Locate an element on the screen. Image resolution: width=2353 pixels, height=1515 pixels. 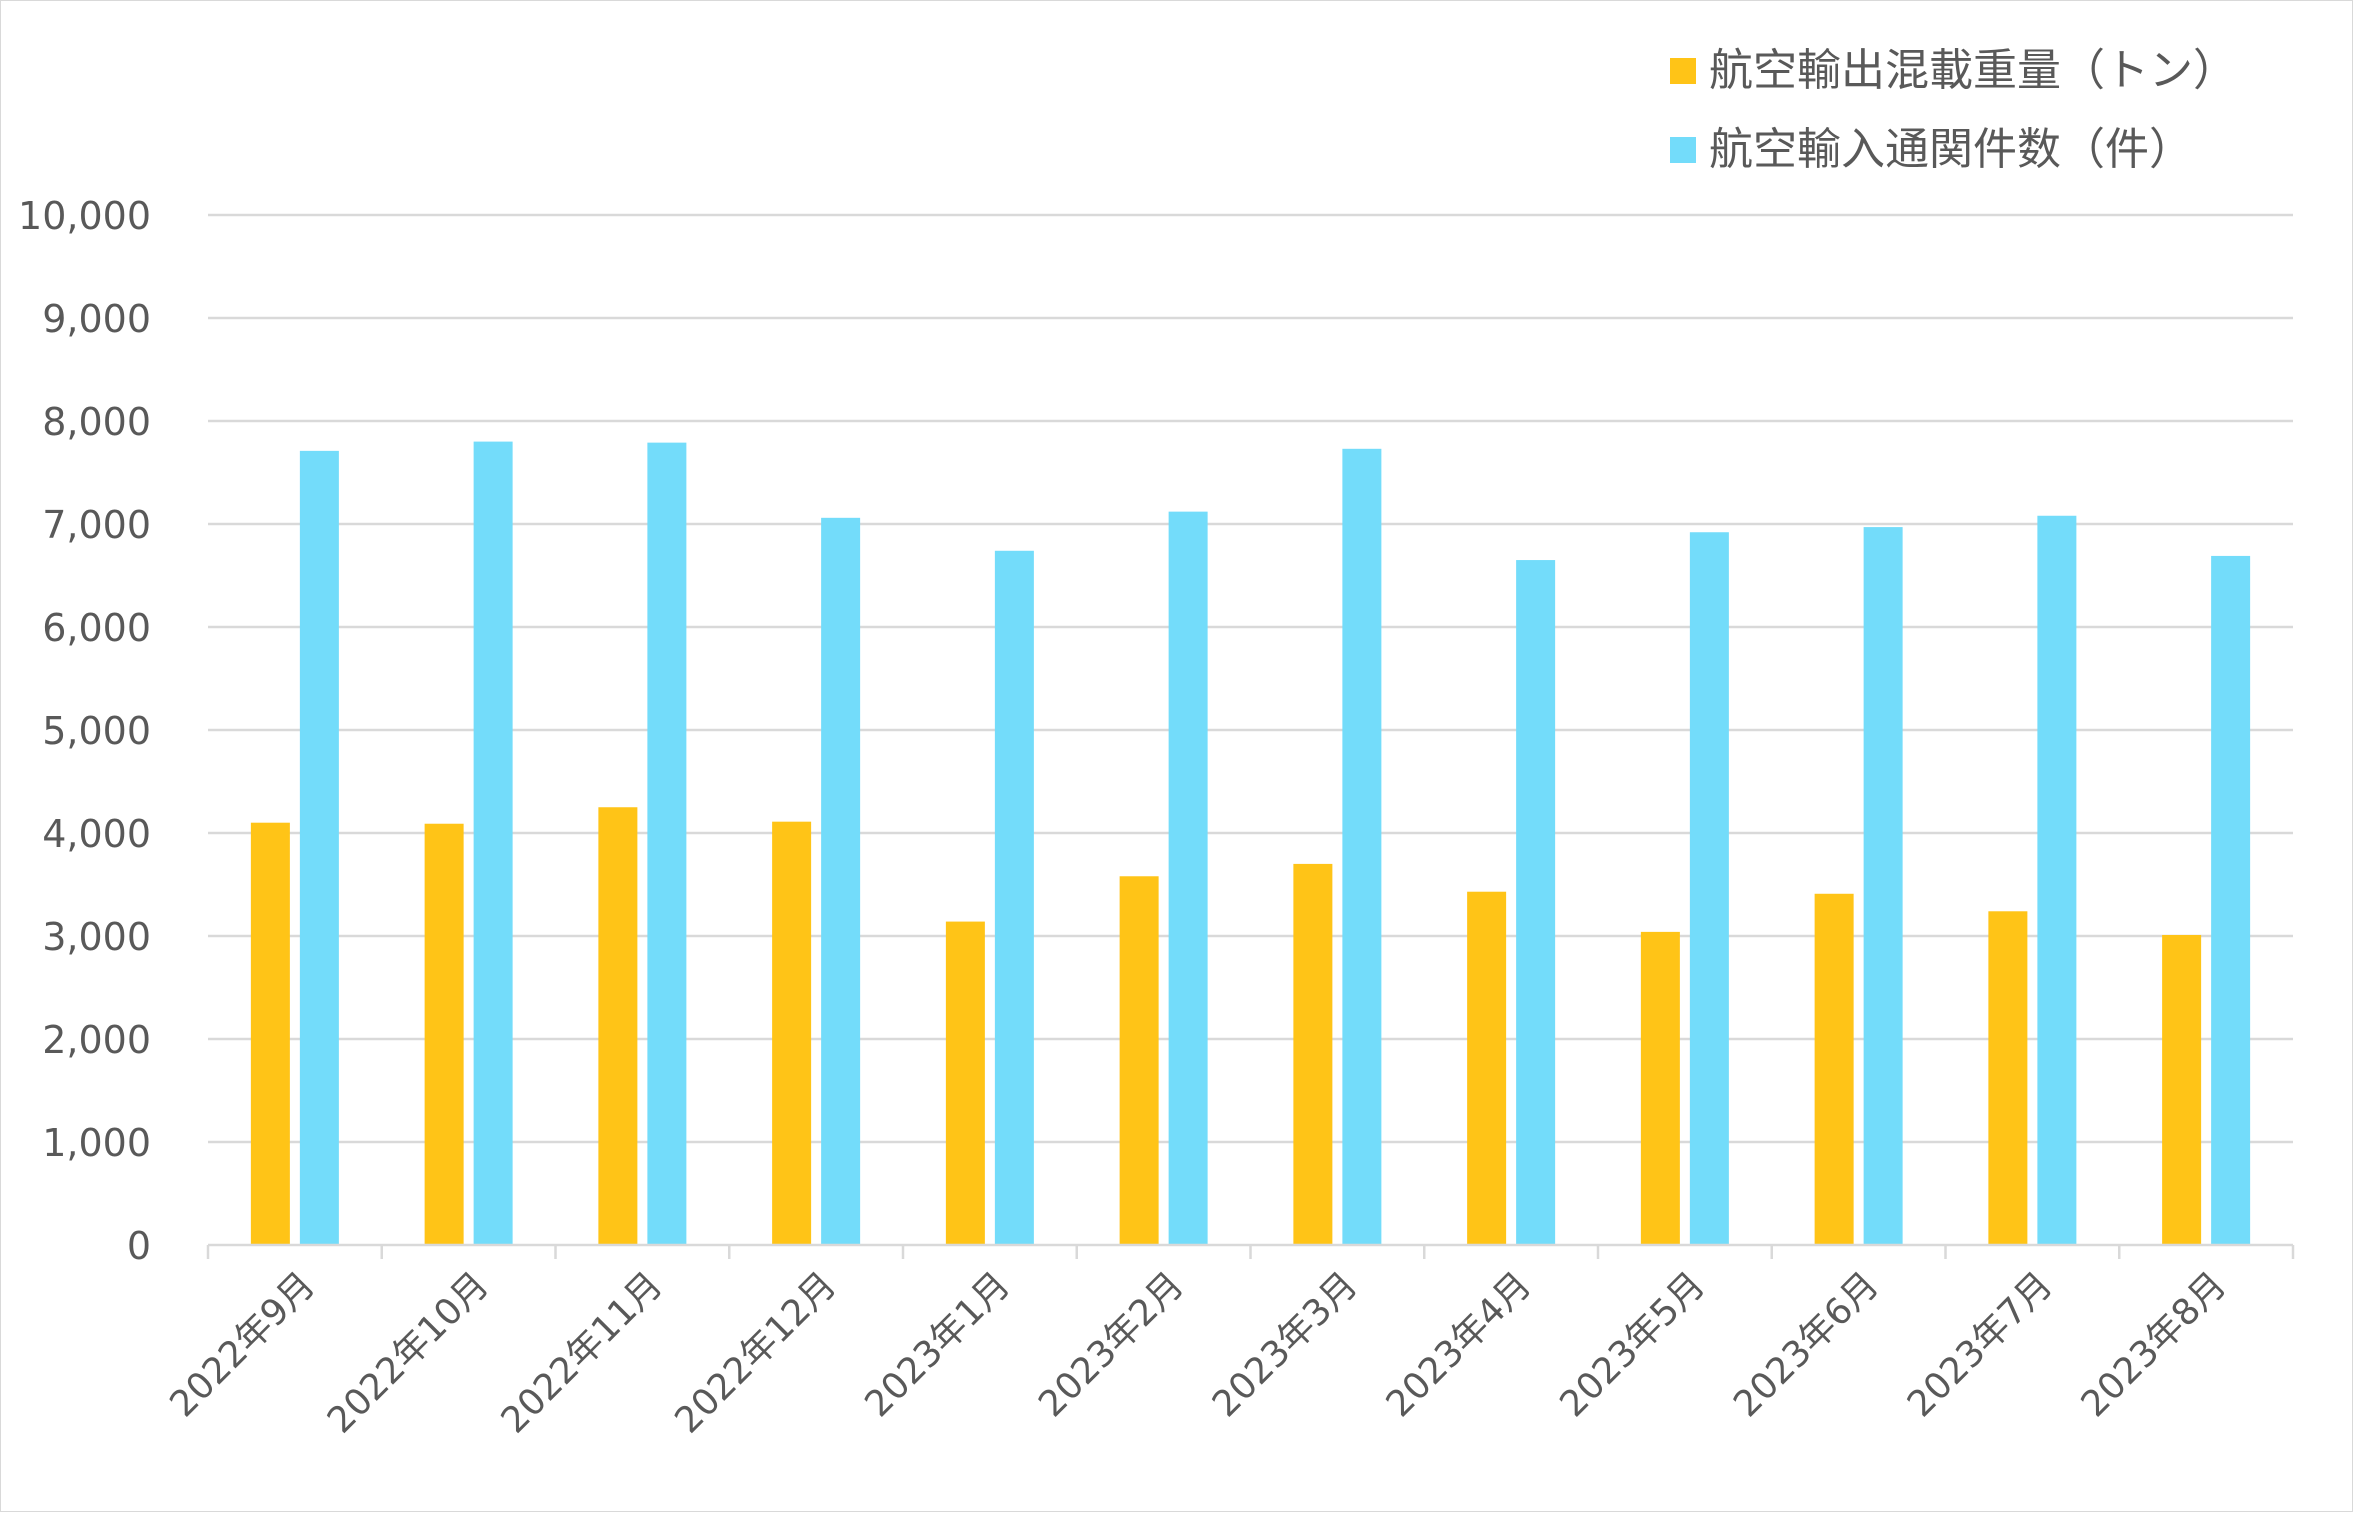
y-tick-label: 3,000 is located at coordinates (96, 937).